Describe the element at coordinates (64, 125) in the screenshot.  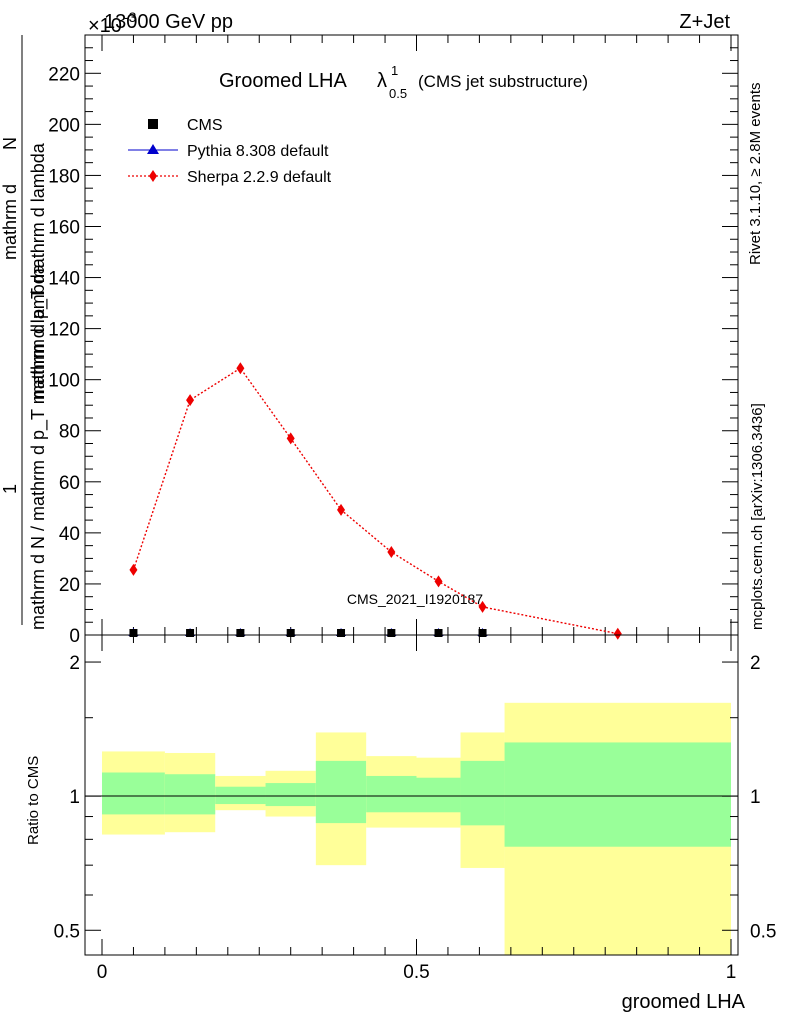
I see `y-tick-label: 200` at that location.